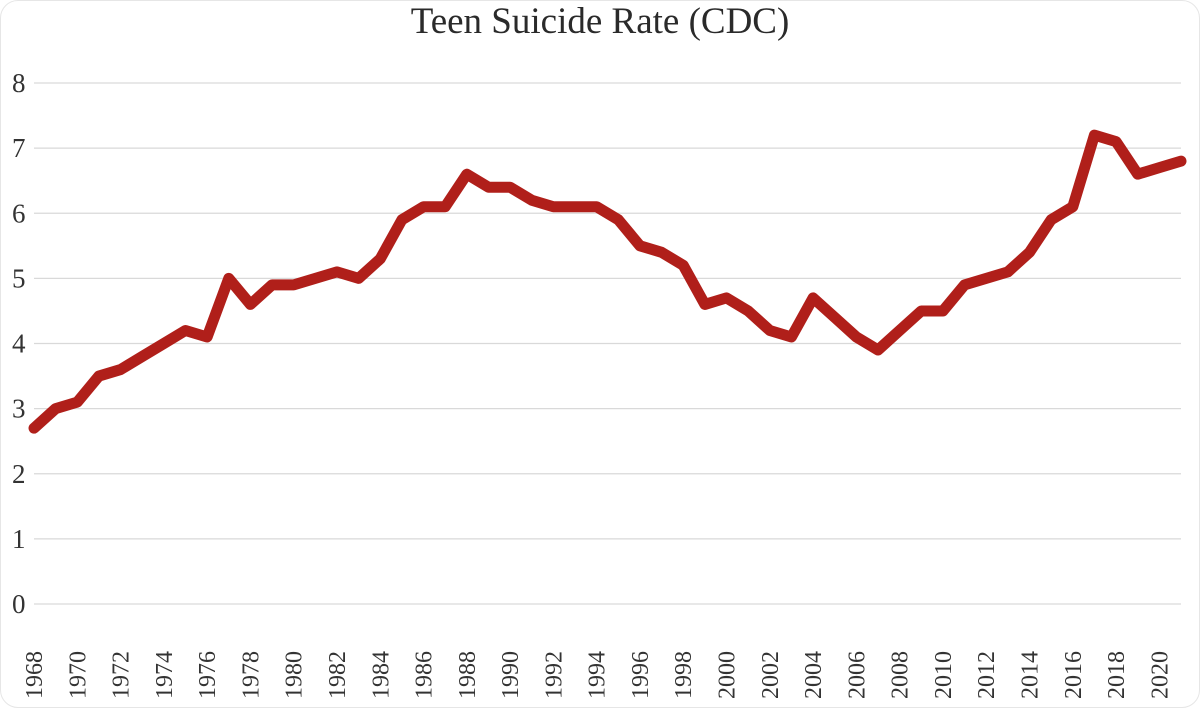 The image size is (1200, 708). Describe the element at coordinates (122, 675) in the screenshot. I see `x-tick-label: 1972` at that location.